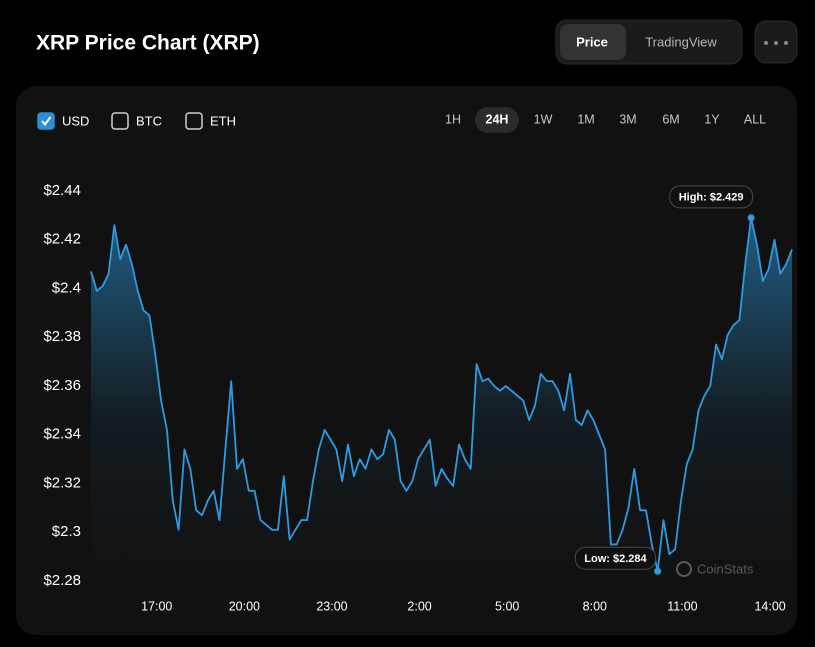 The width and height of the screenshot is (815, 647). Describe the element at coordinates (148, 43) in the screenshot. I see `page-title: XRP Price Chart (XRP)` at that location.